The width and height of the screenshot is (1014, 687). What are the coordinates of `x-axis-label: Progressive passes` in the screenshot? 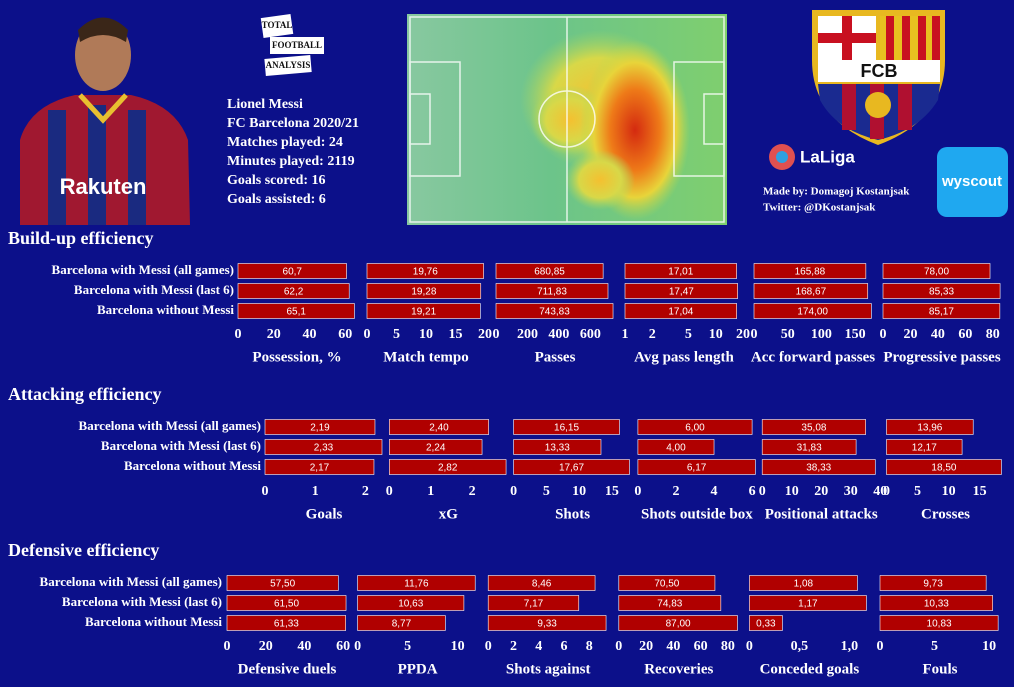 It's located at (942, 357).